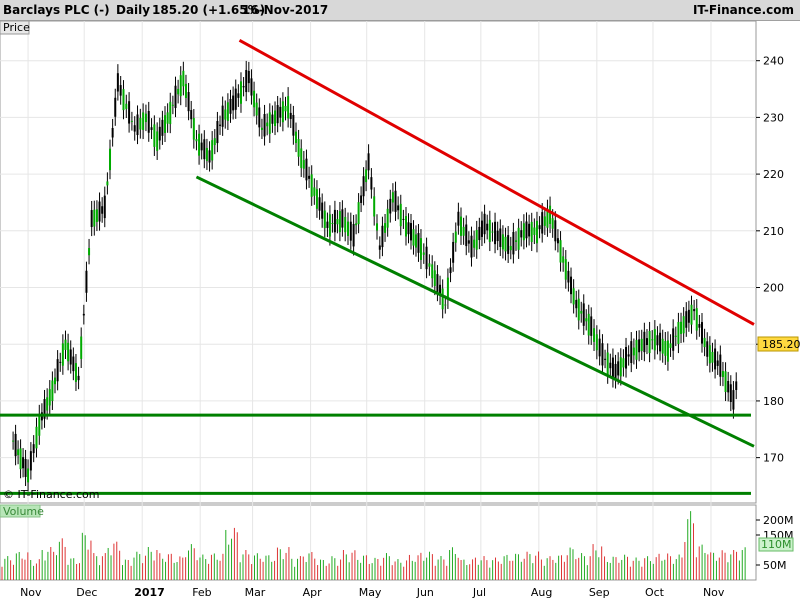  Describe the element at coordinates (773, 117) in the screenshot. I see `y-tick-label: 230` at that location.